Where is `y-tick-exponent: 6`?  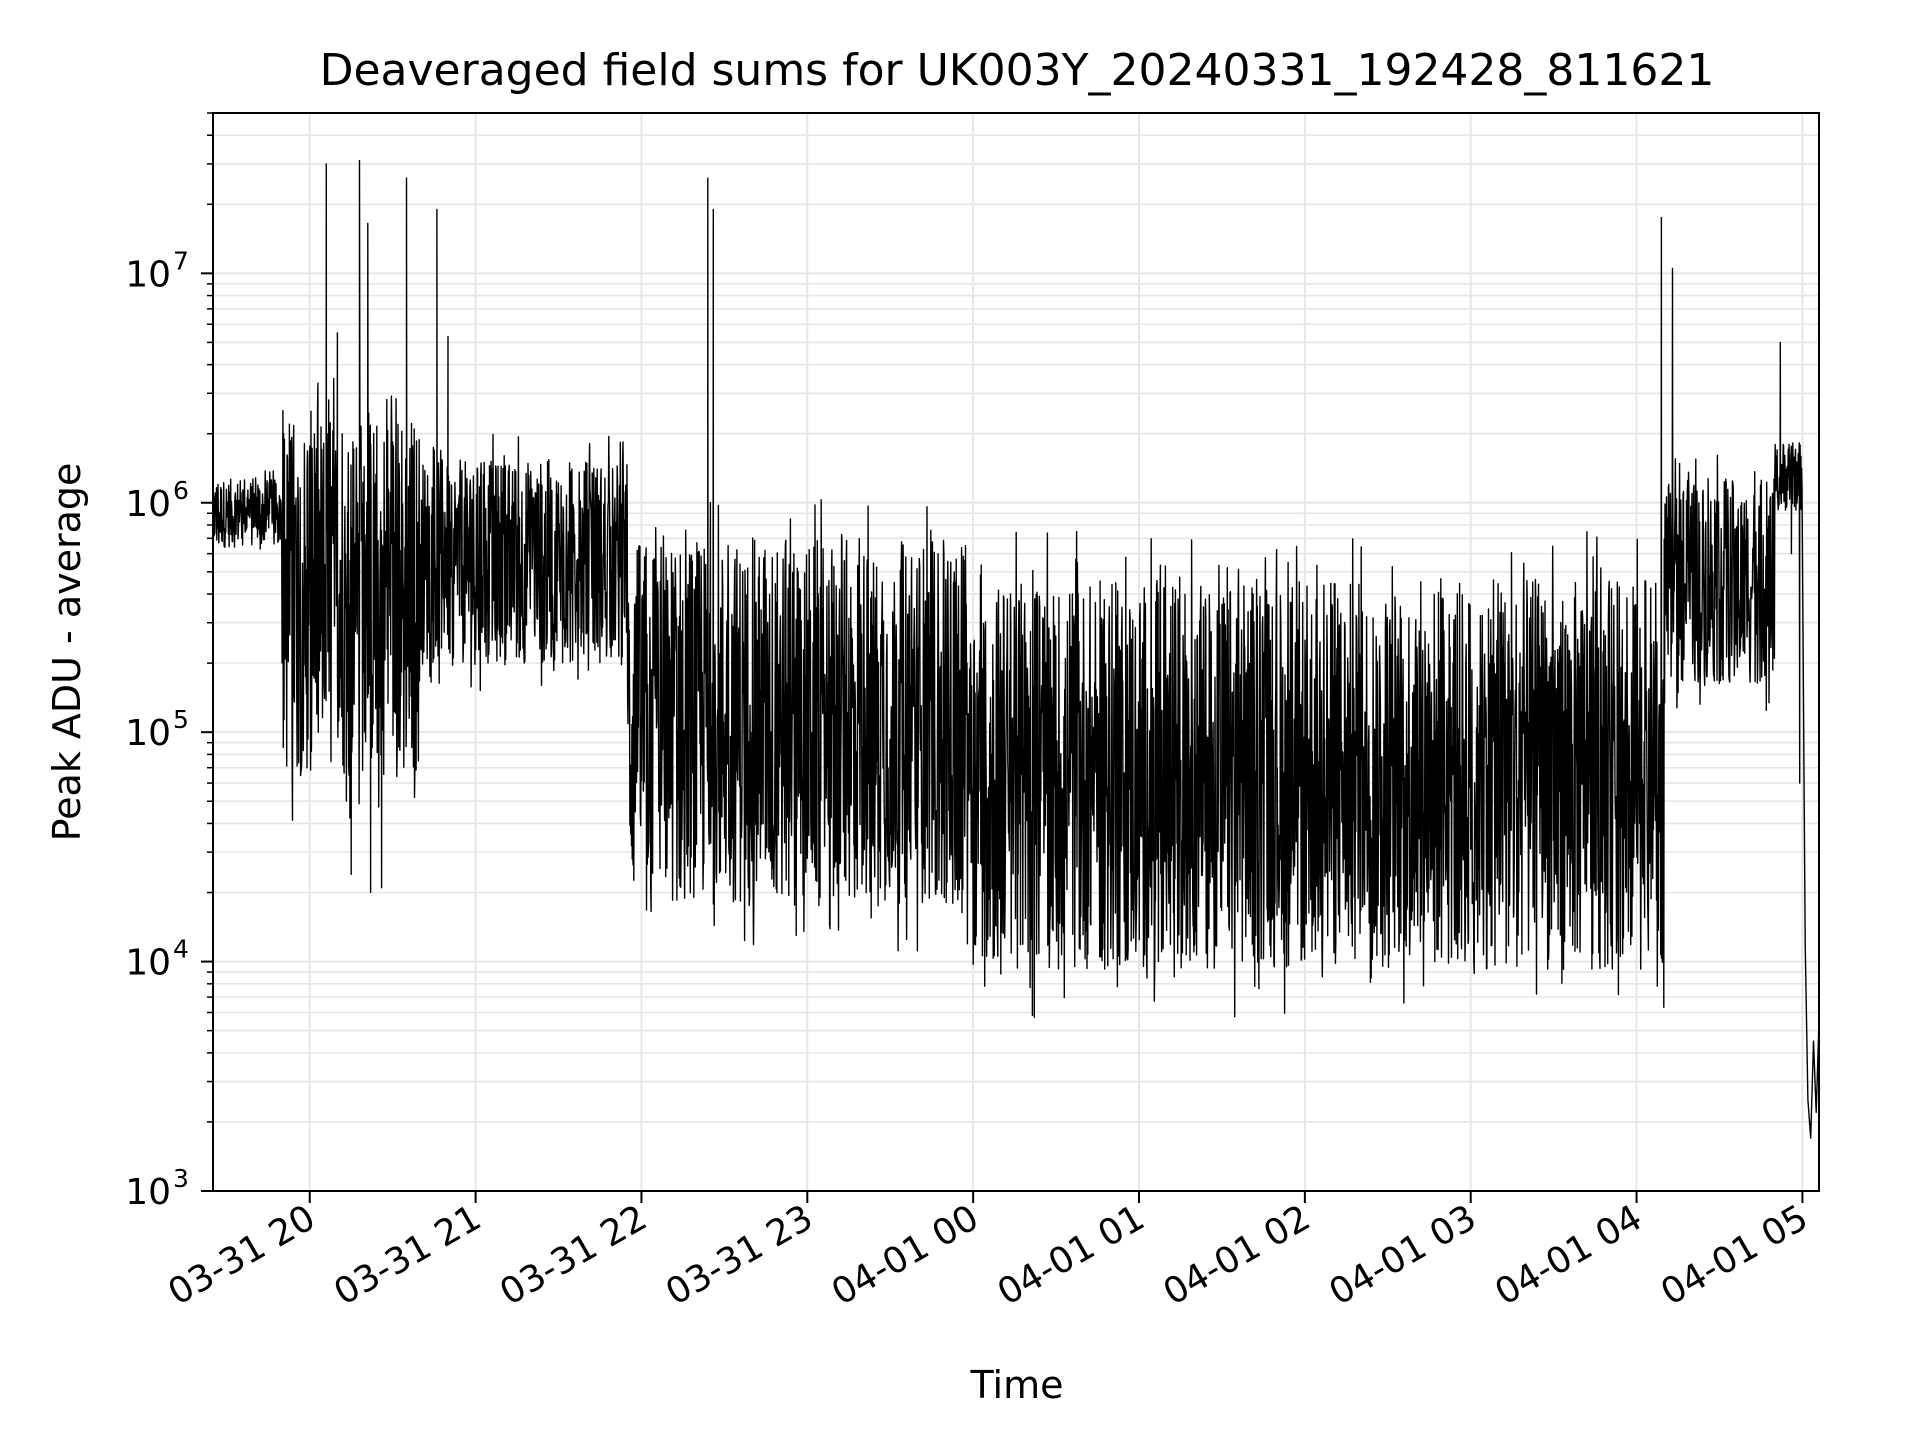 y-tick-exponent: 6 is located at coordinates (181, 490).